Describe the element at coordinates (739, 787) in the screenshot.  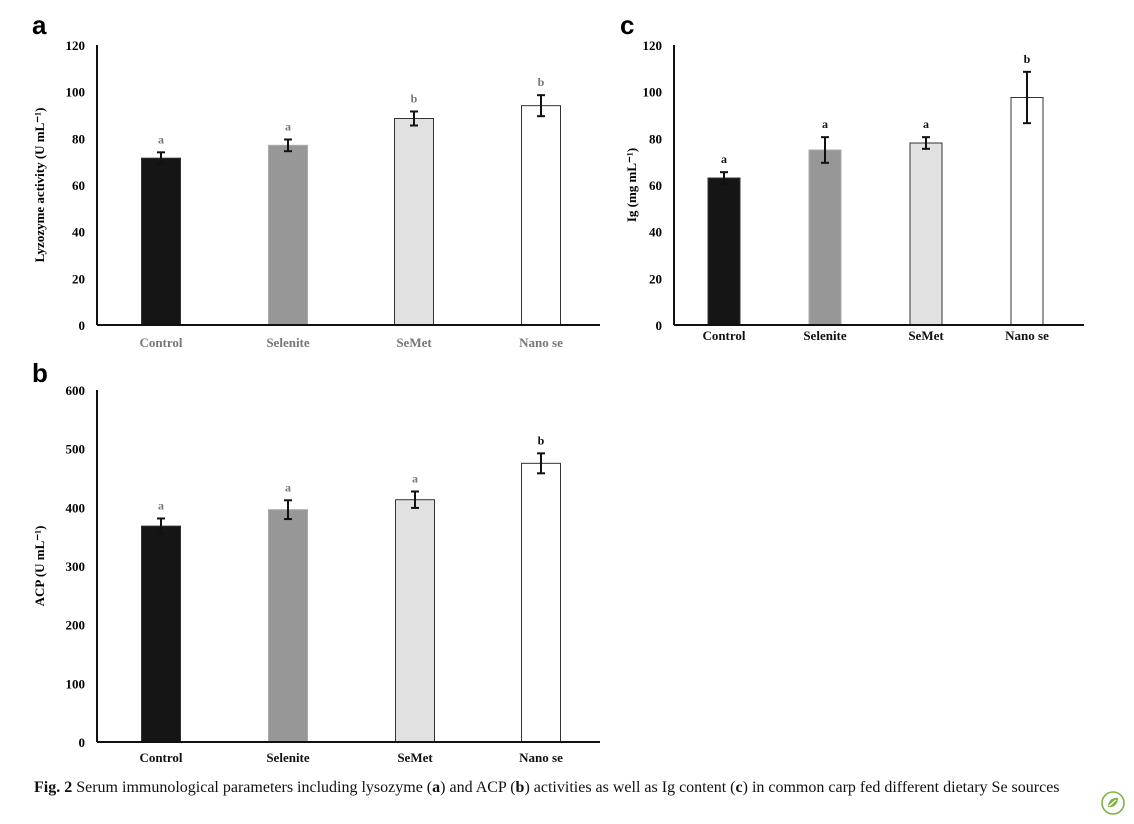
I see `caption-c: c` at that location.